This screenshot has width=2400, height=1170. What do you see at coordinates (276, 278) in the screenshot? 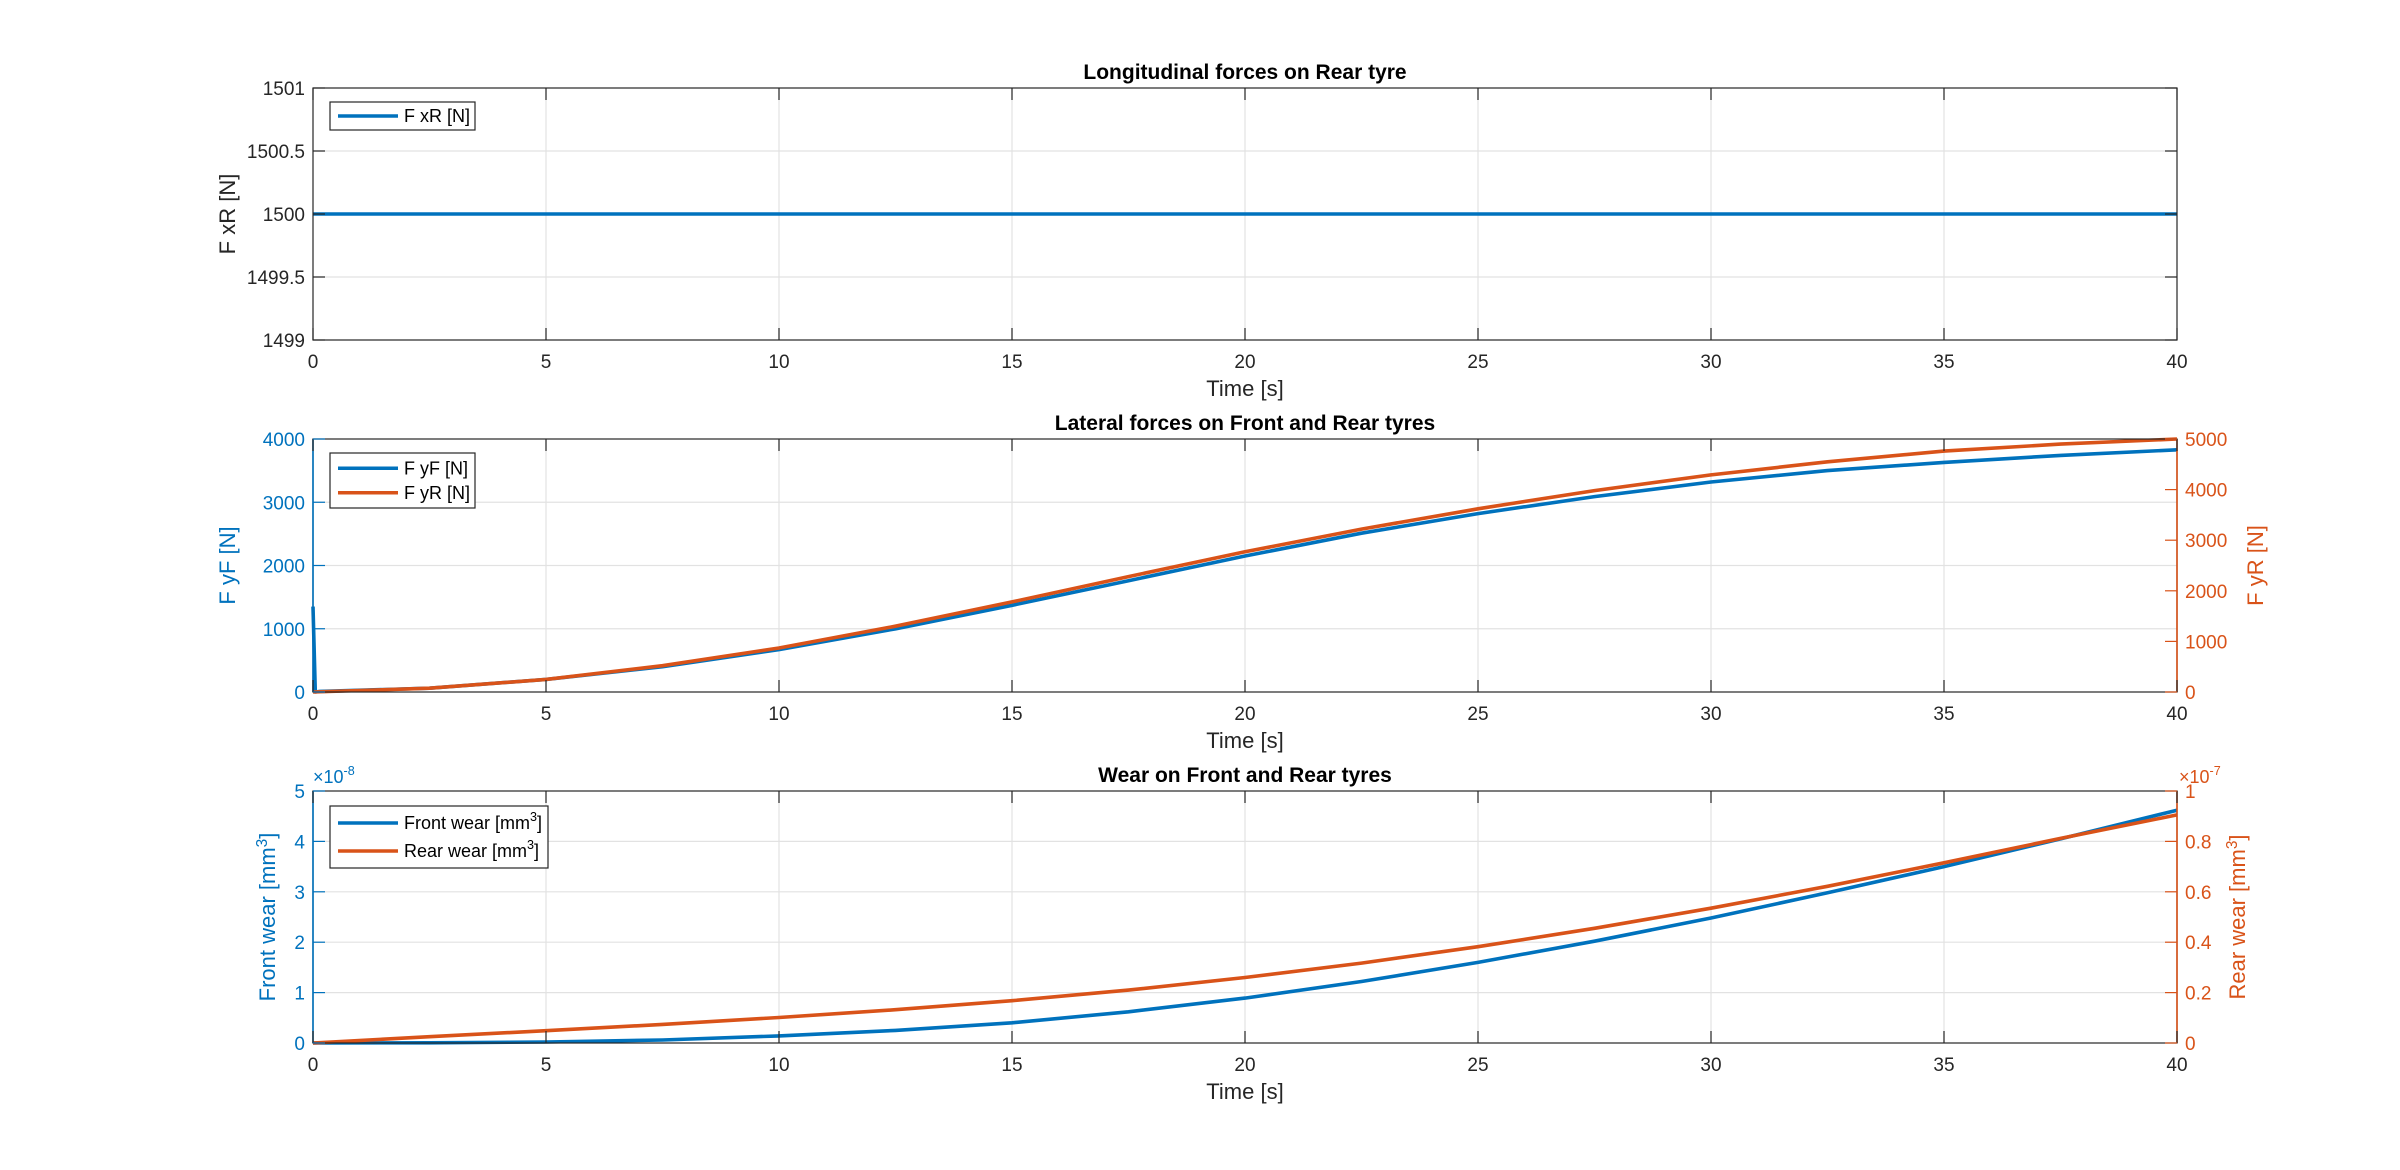
I see `left-y-tick-label: 1499.5` at bounding box center [276, 278].